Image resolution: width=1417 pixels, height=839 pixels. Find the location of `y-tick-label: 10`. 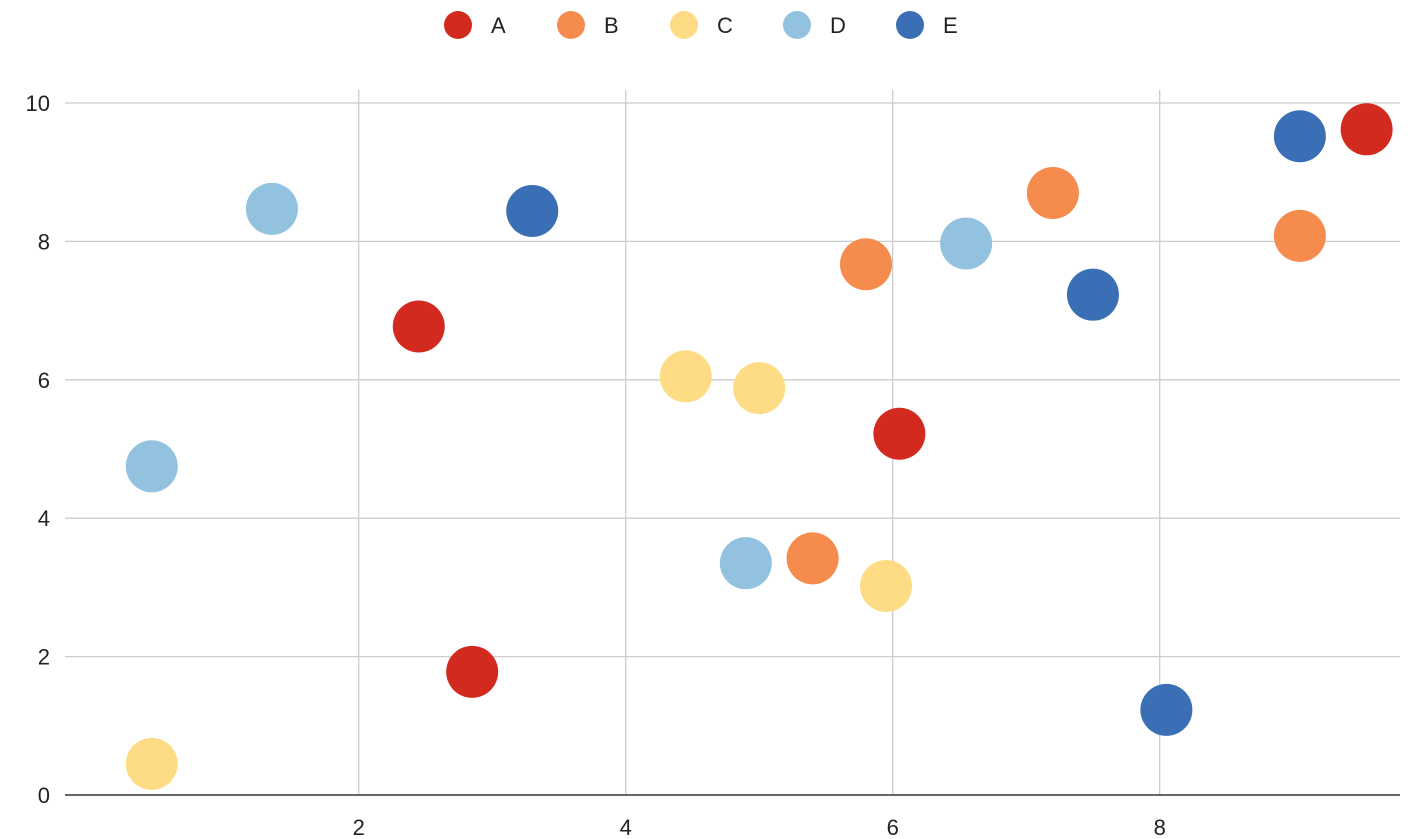

y-tick-label: 10 is located at coordinates (38, 103).